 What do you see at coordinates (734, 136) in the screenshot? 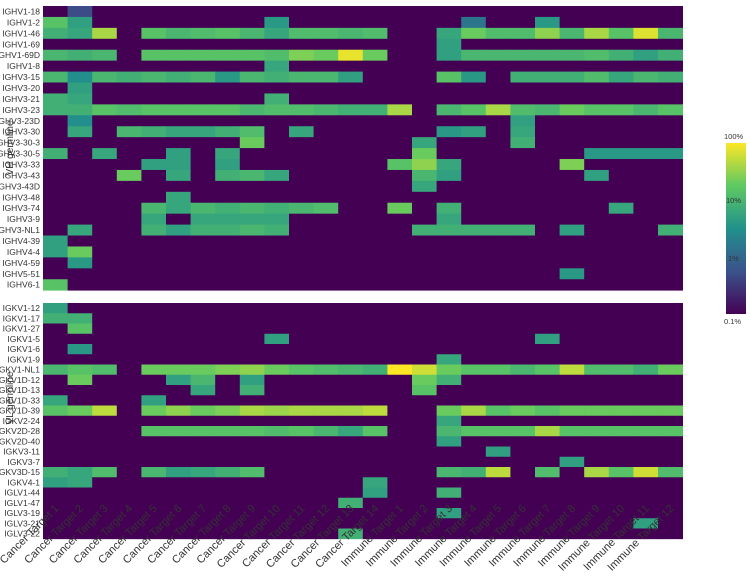
I see `legend-tick-label: 100%` at bounding box center [734, 136].